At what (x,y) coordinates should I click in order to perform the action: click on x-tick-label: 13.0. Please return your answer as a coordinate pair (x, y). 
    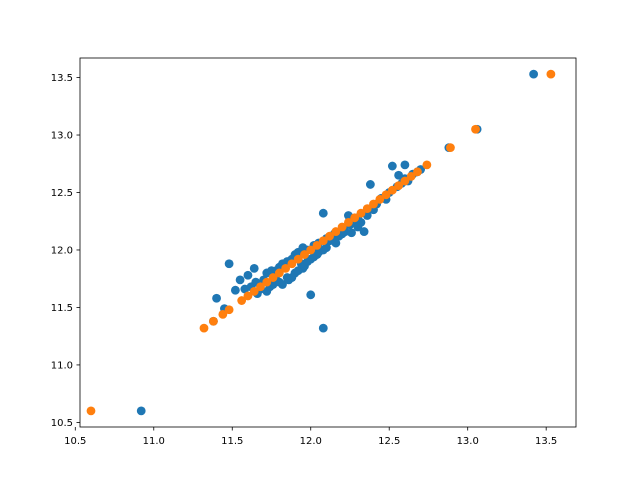
    Looking at the image, I should click on (468, 441).